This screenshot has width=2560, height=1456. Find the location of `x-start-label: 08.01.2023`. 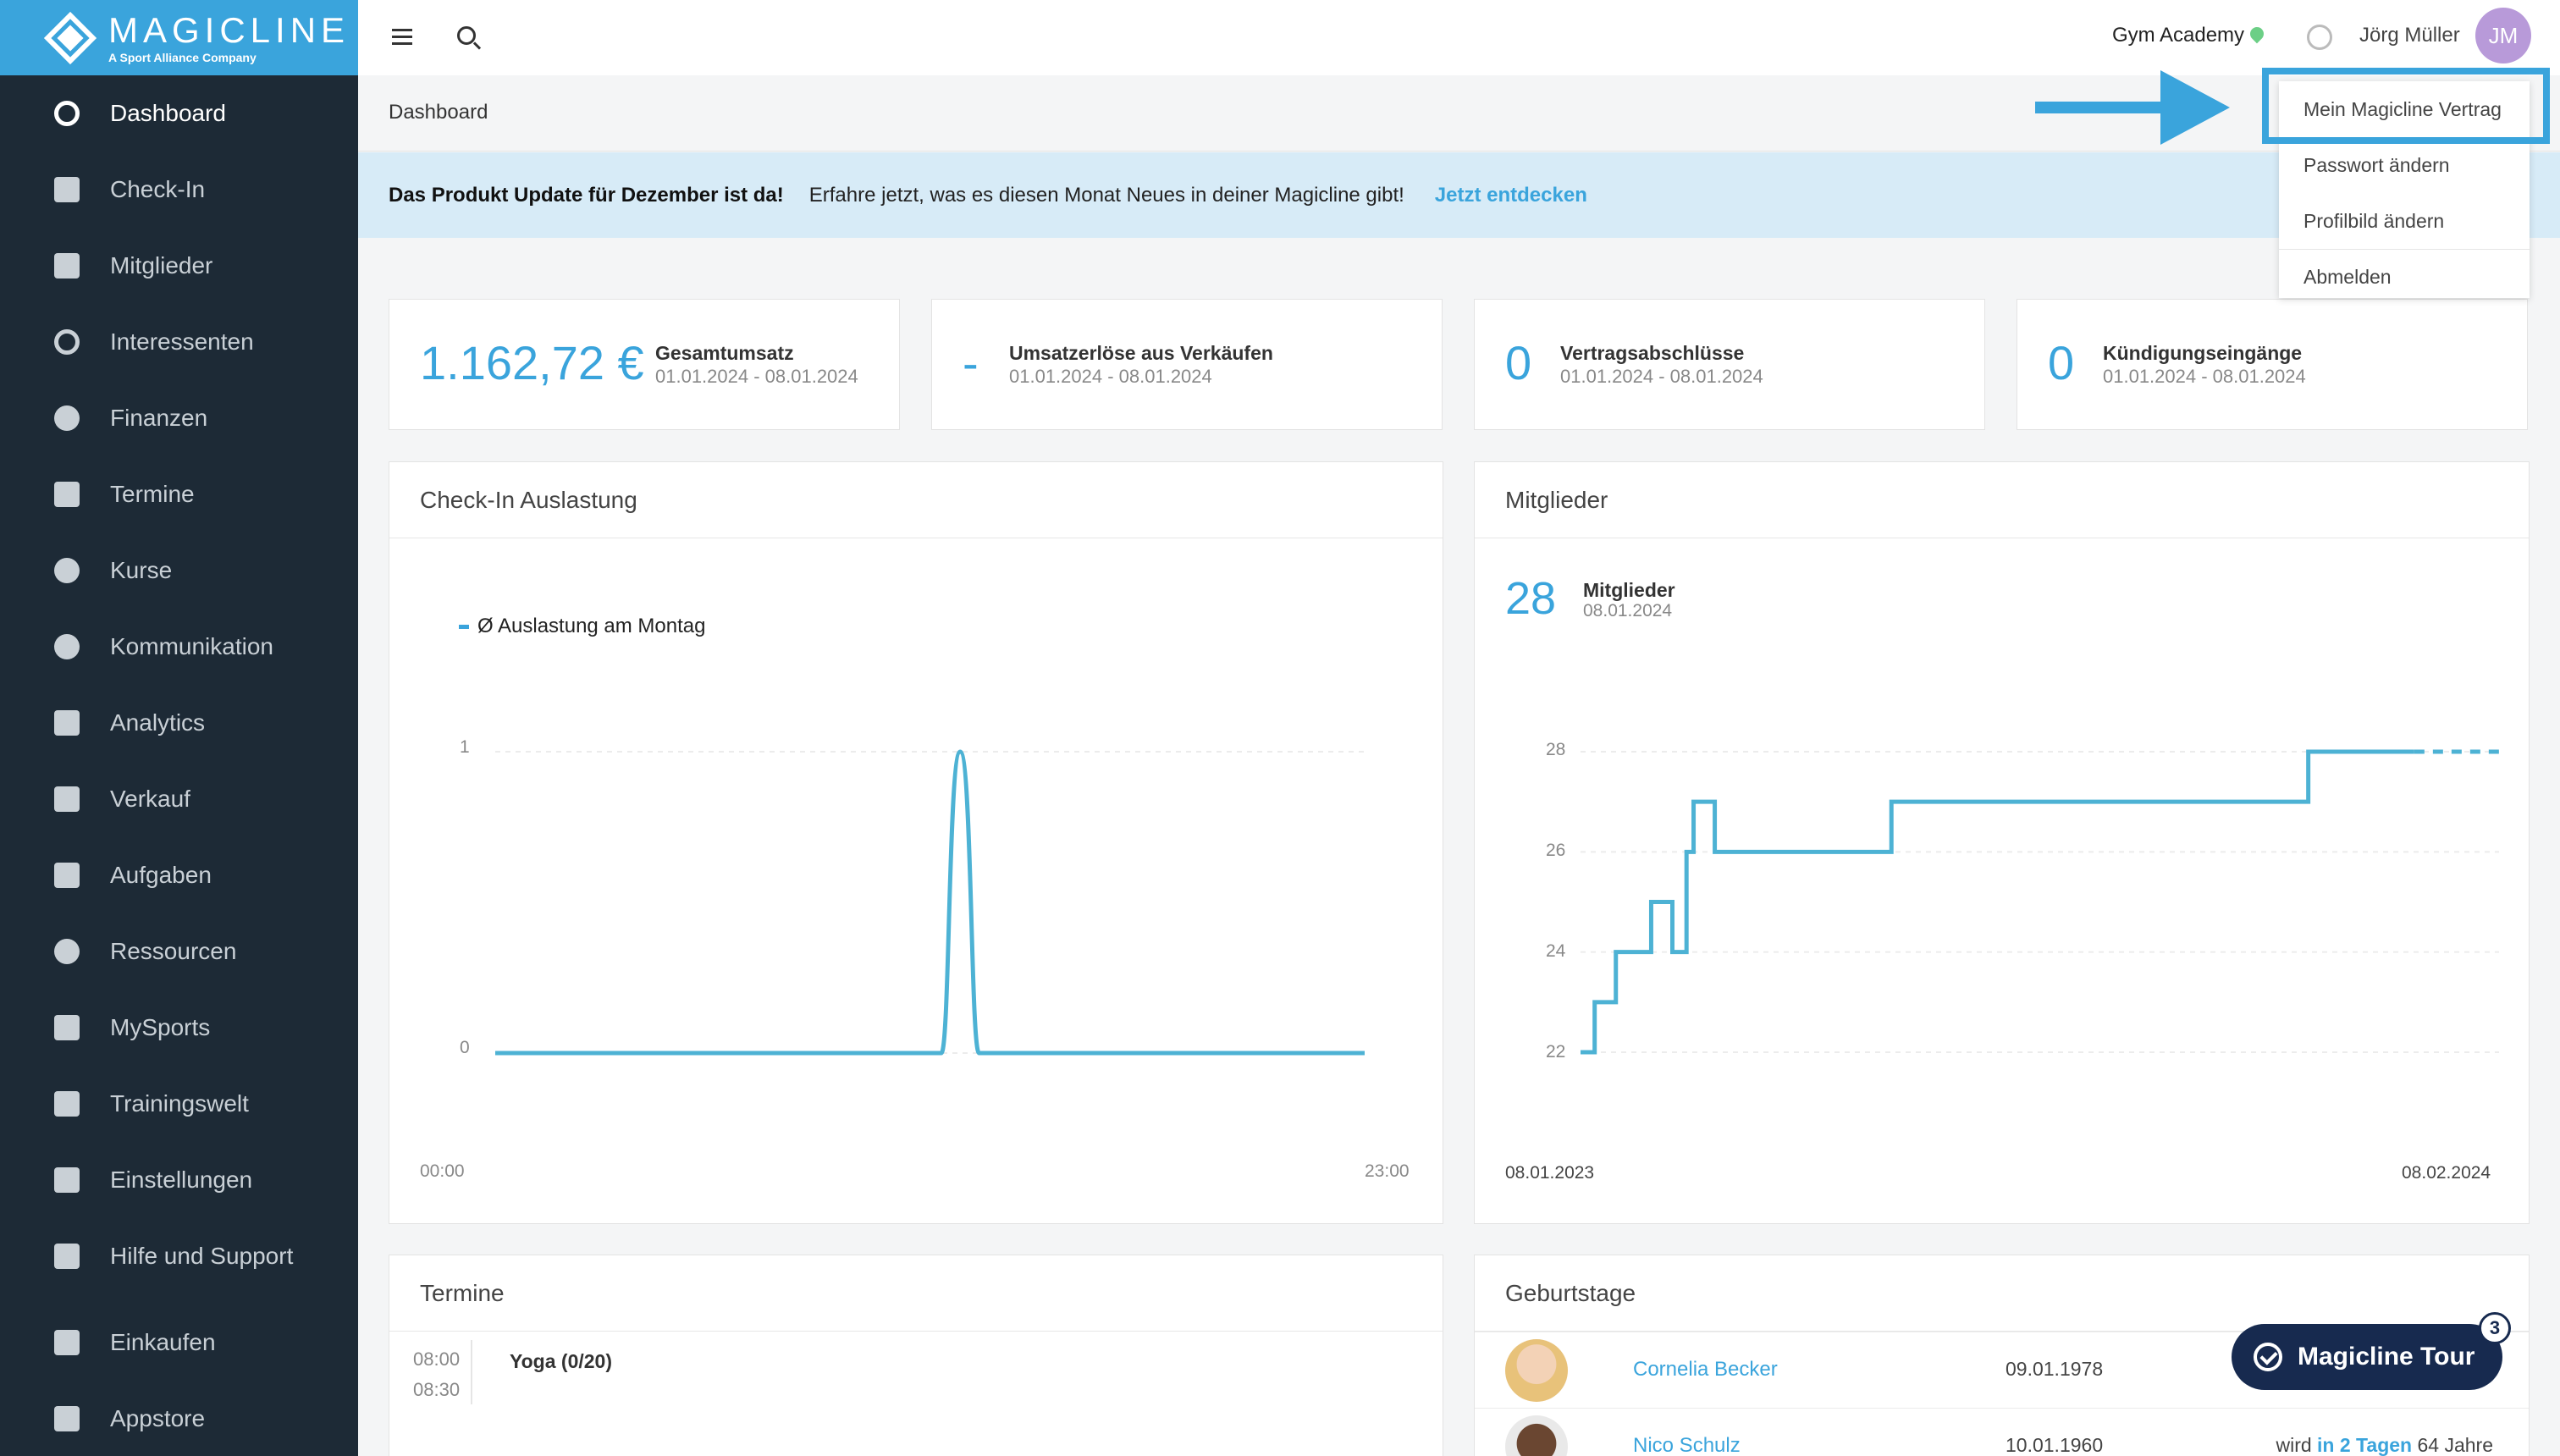

x-start-label: 08.01.2023 is located at coordinates (1550, 1173).